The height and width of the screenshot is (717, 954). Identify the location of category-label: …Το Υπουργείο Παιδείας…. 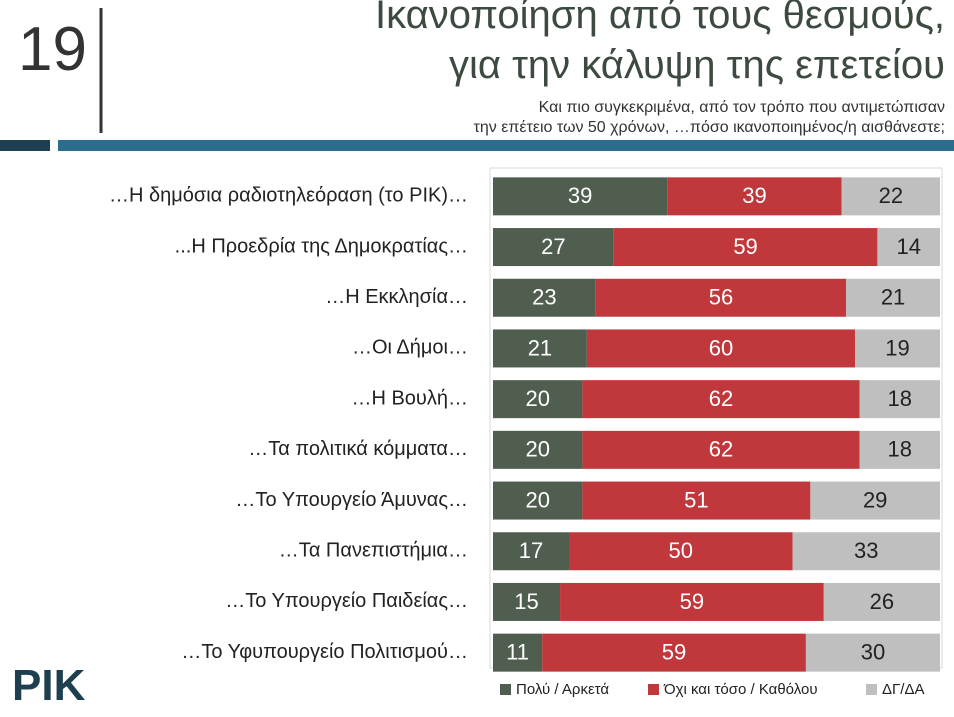
(346, 601).